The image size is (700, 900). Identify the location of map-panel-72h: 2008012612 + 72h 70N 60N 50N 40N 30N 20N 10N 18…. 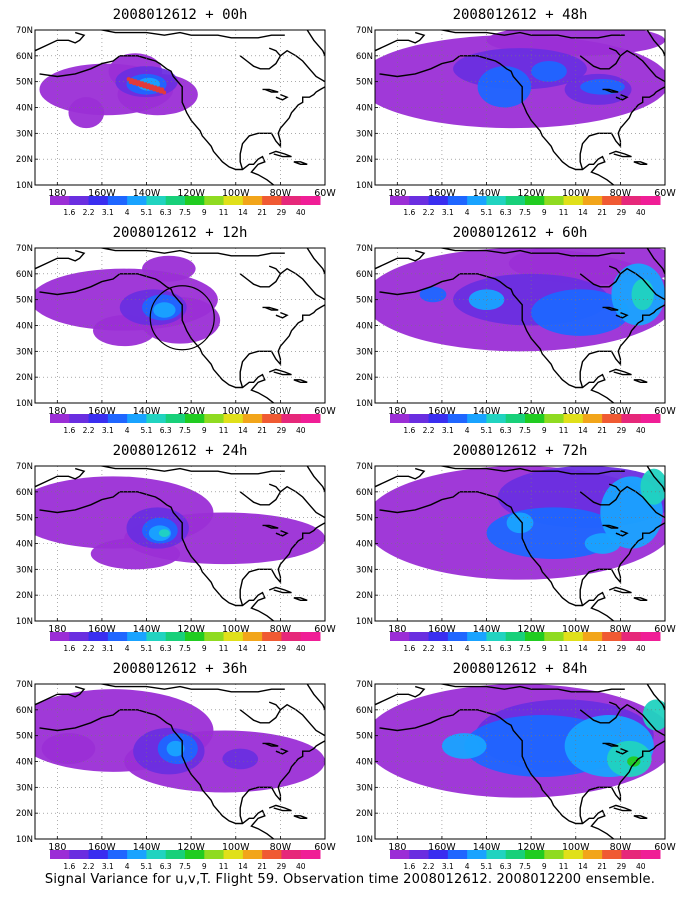
(520, 544).